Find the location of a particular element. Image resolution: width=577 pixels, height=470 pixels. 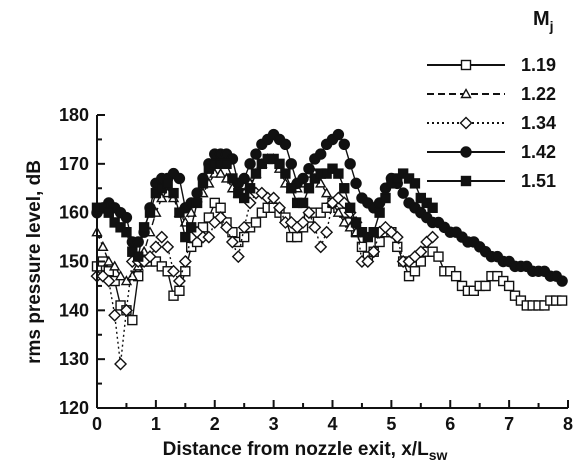

x-tick-label-5: 5 is located at coordinates (391, 424).